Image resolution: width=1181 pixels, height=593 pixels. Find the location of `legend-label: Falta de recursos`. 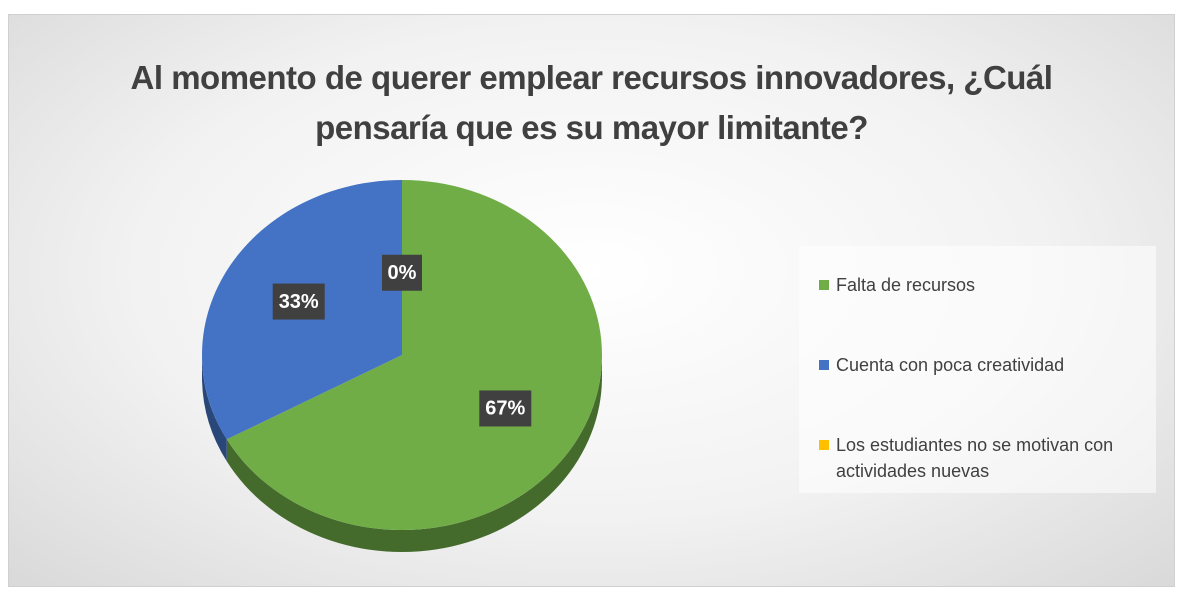

legend-label: Falta de recursos is located at coordinates (906, 285).